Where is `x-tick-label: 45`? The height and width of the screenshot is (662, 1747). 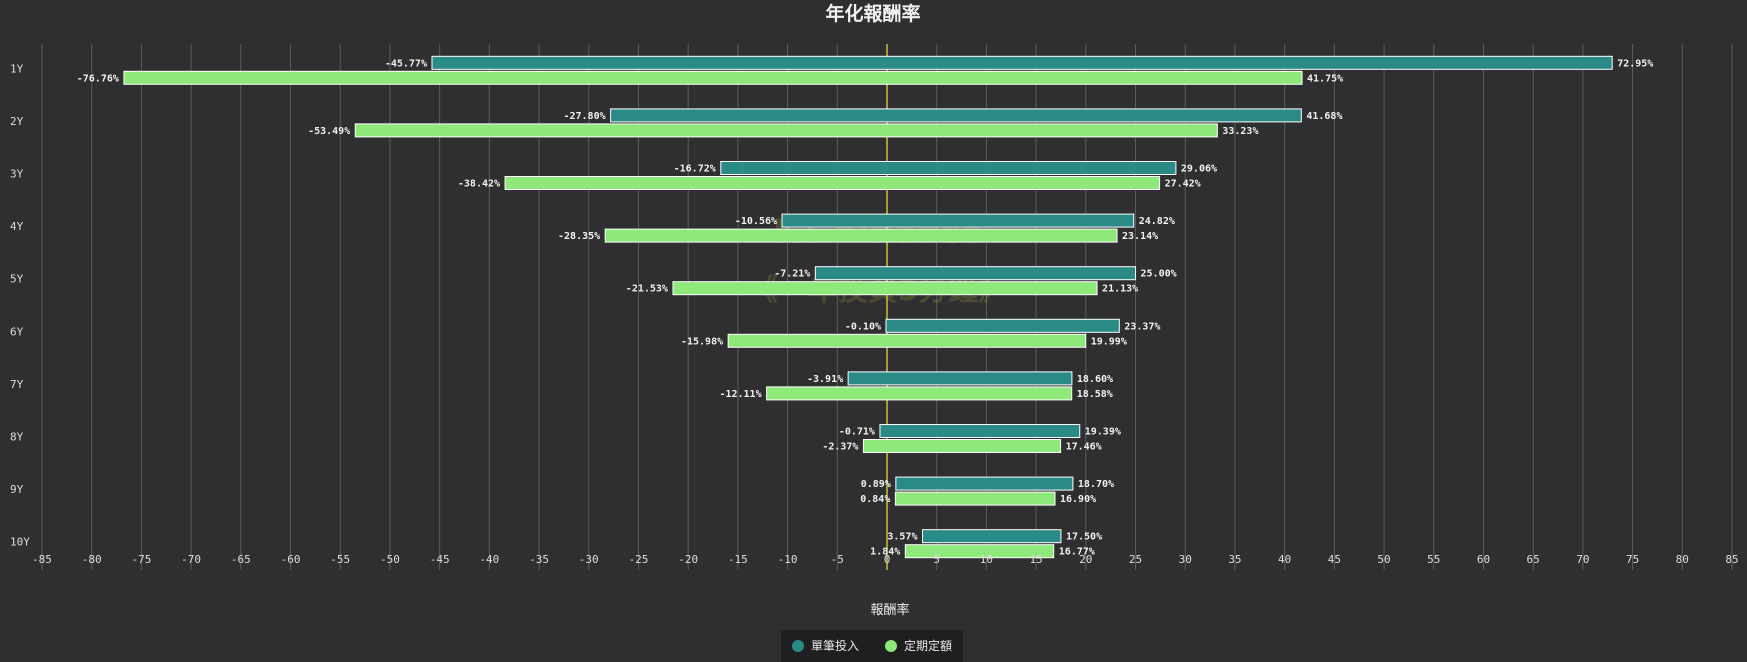
x-tick-label: 45 is located at coordinates (1334, 559).